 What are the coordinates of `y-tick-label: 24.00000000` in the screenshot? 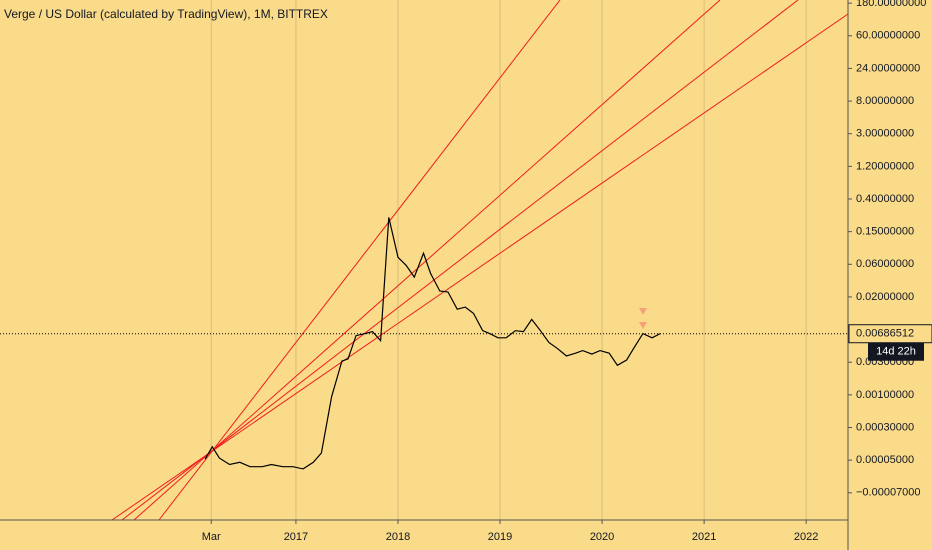 It's located at (888, 68).